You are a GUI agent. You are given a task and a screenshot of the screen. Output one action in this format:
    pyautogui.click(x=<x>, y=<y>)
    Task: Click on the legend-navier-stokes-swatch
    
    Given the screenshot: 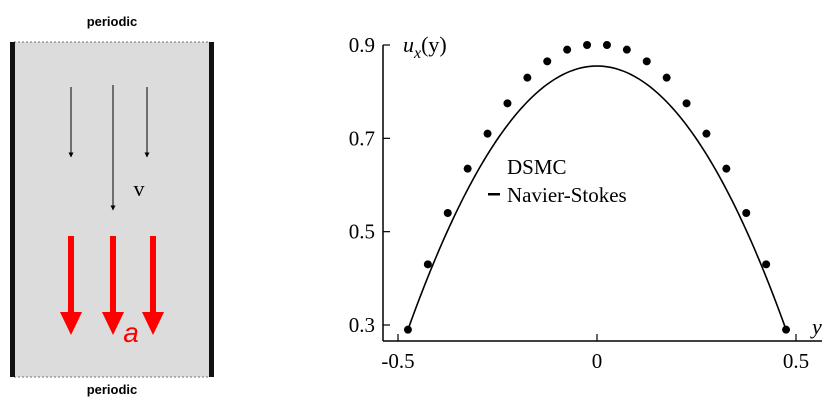 What is the action you would take?
    pyautogui.click(x=494, y=194)
    